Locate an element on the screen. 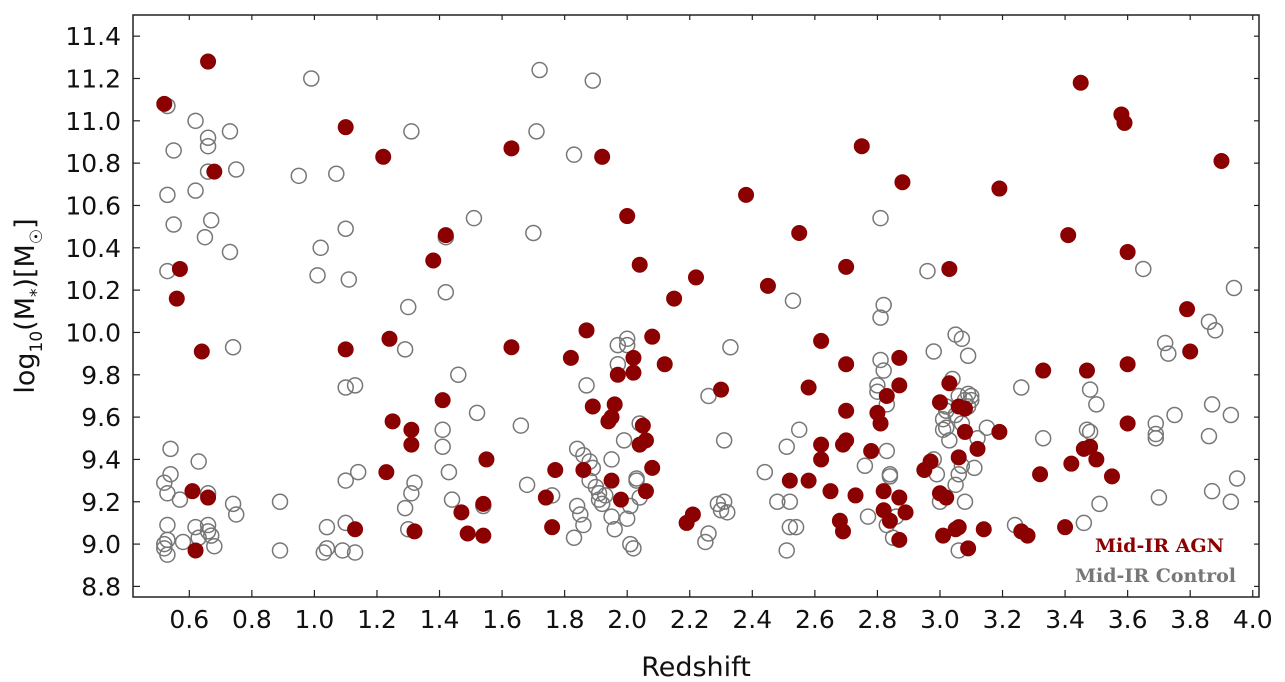  y-axis-label: log10(M*)[M☉] is located at coordinates (28, 305).